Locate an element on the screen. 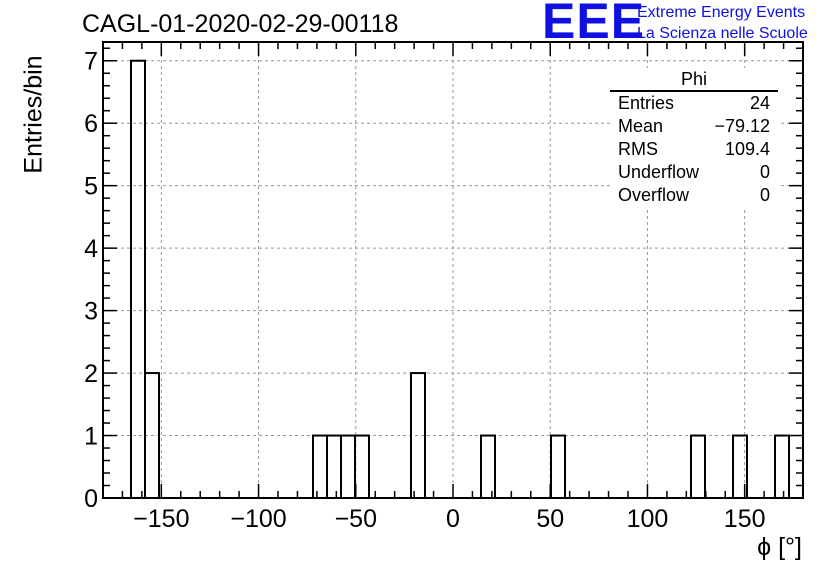 The height and width of the screenshot is (572, 836). stats-value: 109.4 is located at coordinates (747, 149).